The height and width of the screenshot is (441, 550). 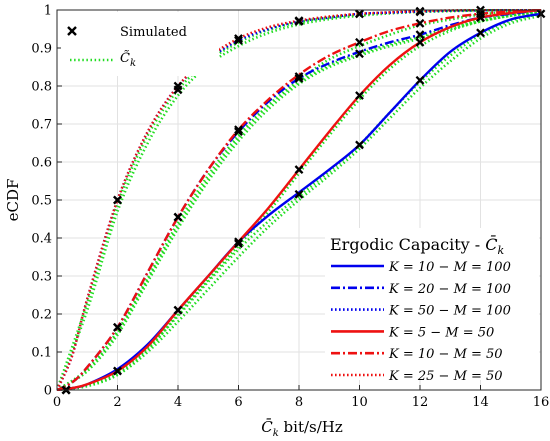 I want to click on y-tick-label: 0.6, so click(x=41, y=163).